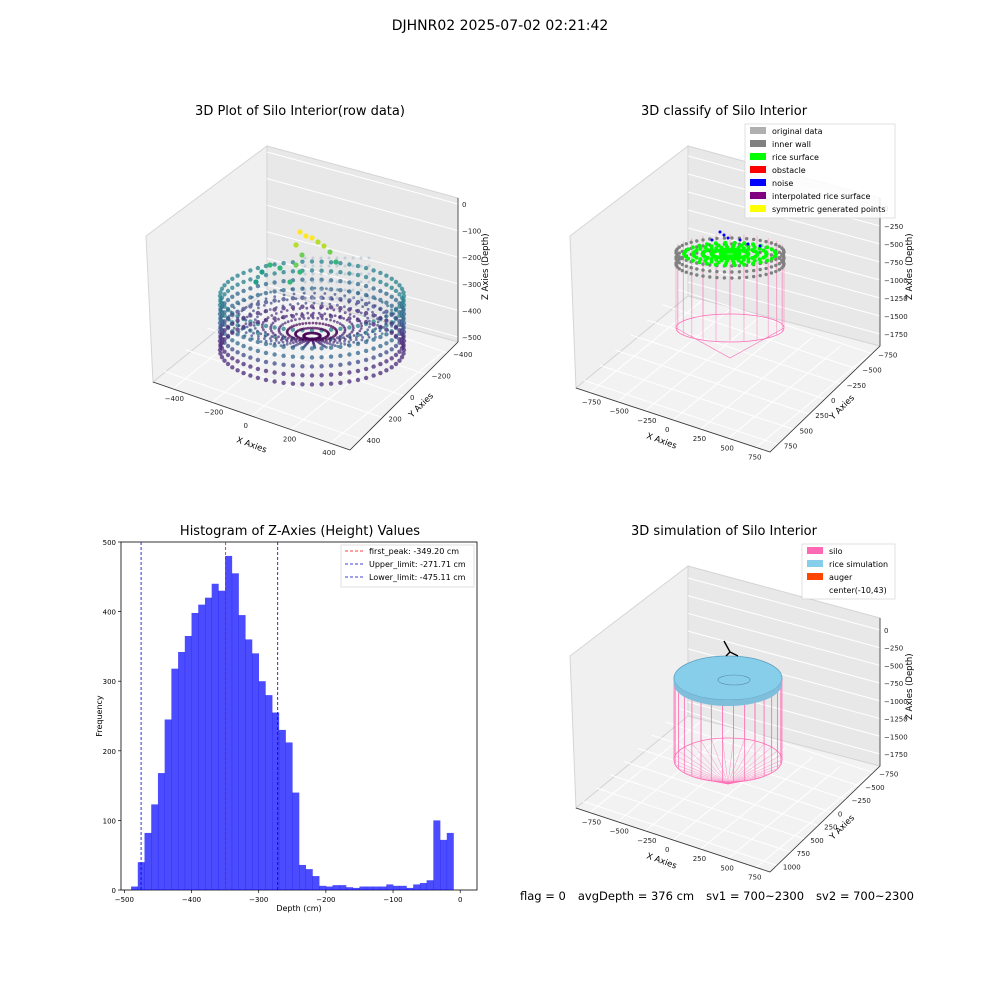 Image resolution: width=1000 pixels, height=1000 pixels. What do you see at coordinates (636, 896) in the screenshot?
I see `status-avg-depth: avgDepth = 376 cm` at bounding box center [636, 896].